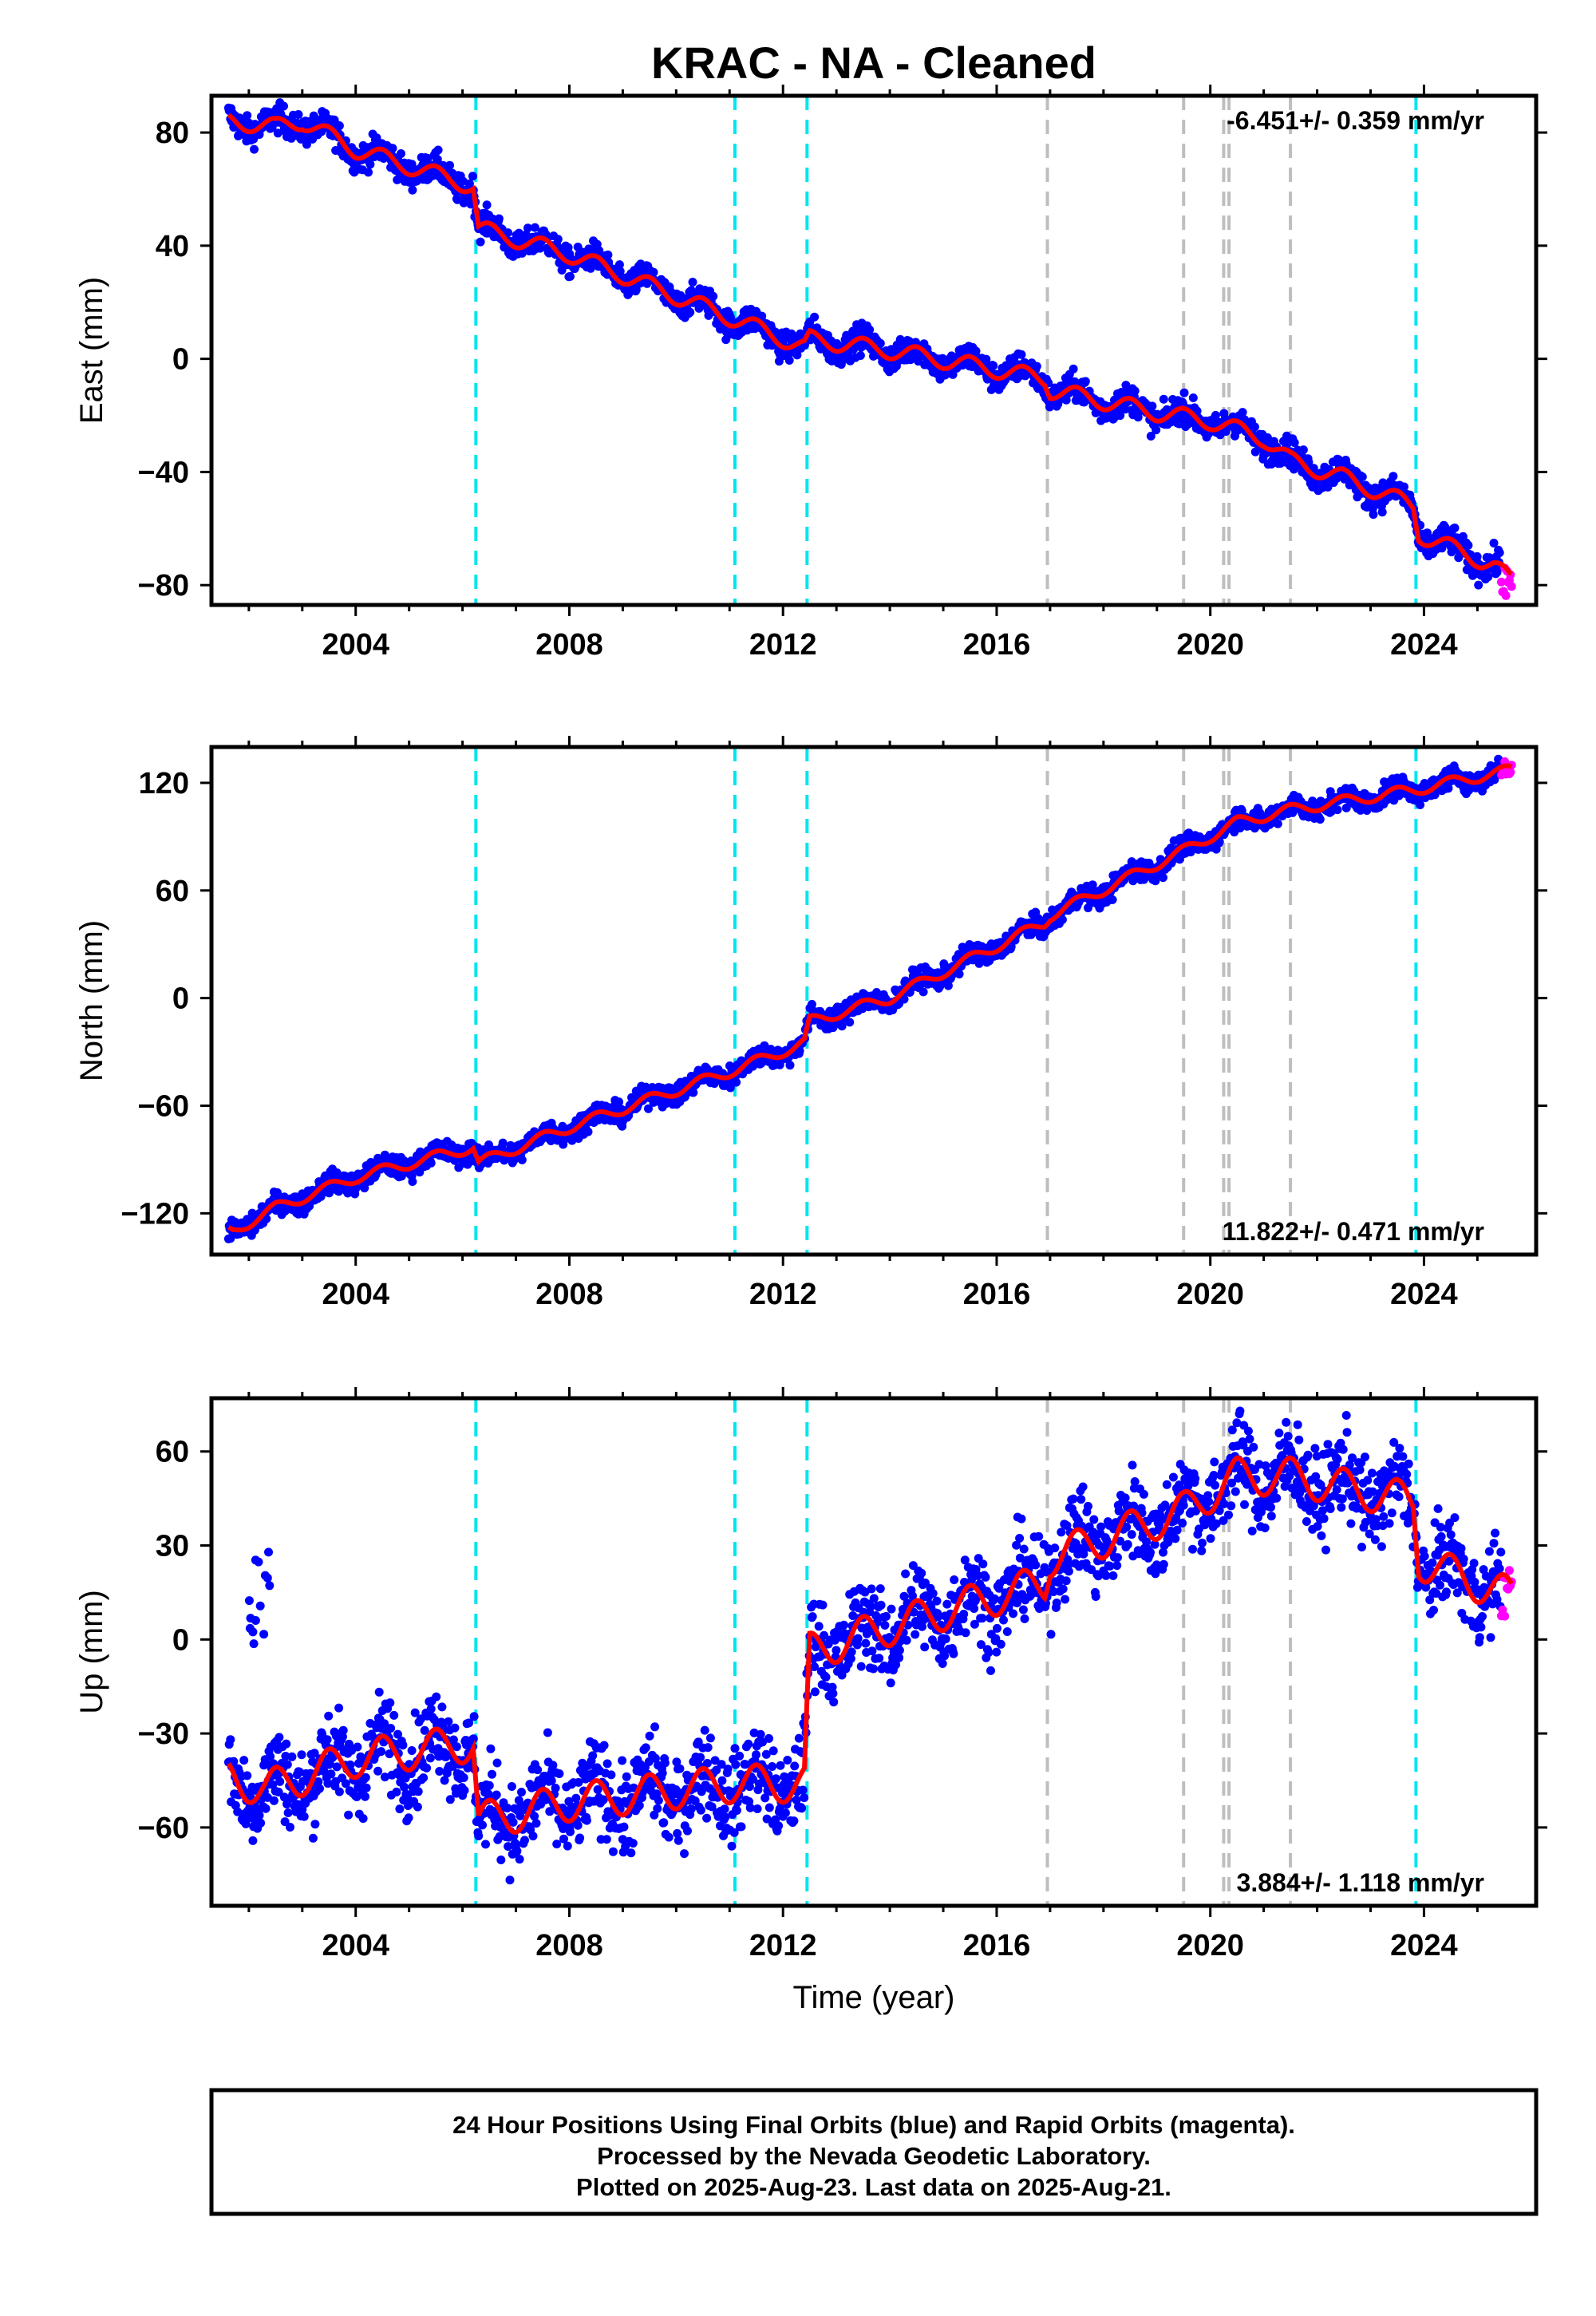 This screenshot has width=1596, height=2316. What do you see at coordinates (91, 1001) in the screenshot?
I see `y-axis-label: North (mm)` at bounding box center [91, 1001].